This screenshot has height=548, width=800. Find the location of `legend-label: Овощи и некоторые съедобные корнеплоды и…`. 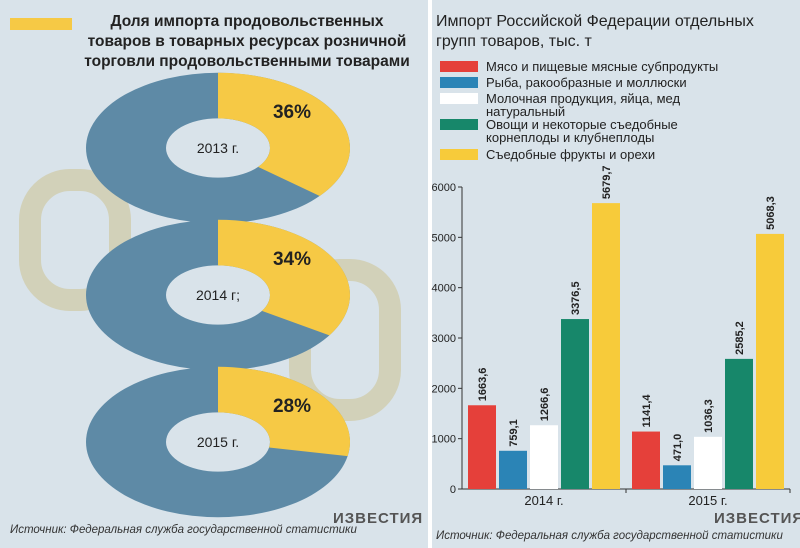

legend-label: Овощи и некоторые съедобные корнеплоды и… is located at coordinates (582, 131).